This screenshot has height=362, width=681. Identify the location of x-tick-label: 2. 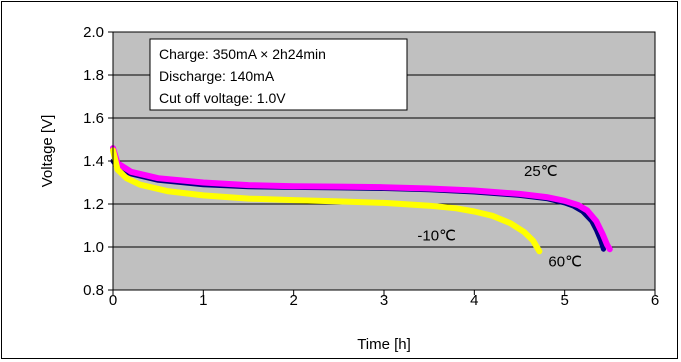
(293, 300).